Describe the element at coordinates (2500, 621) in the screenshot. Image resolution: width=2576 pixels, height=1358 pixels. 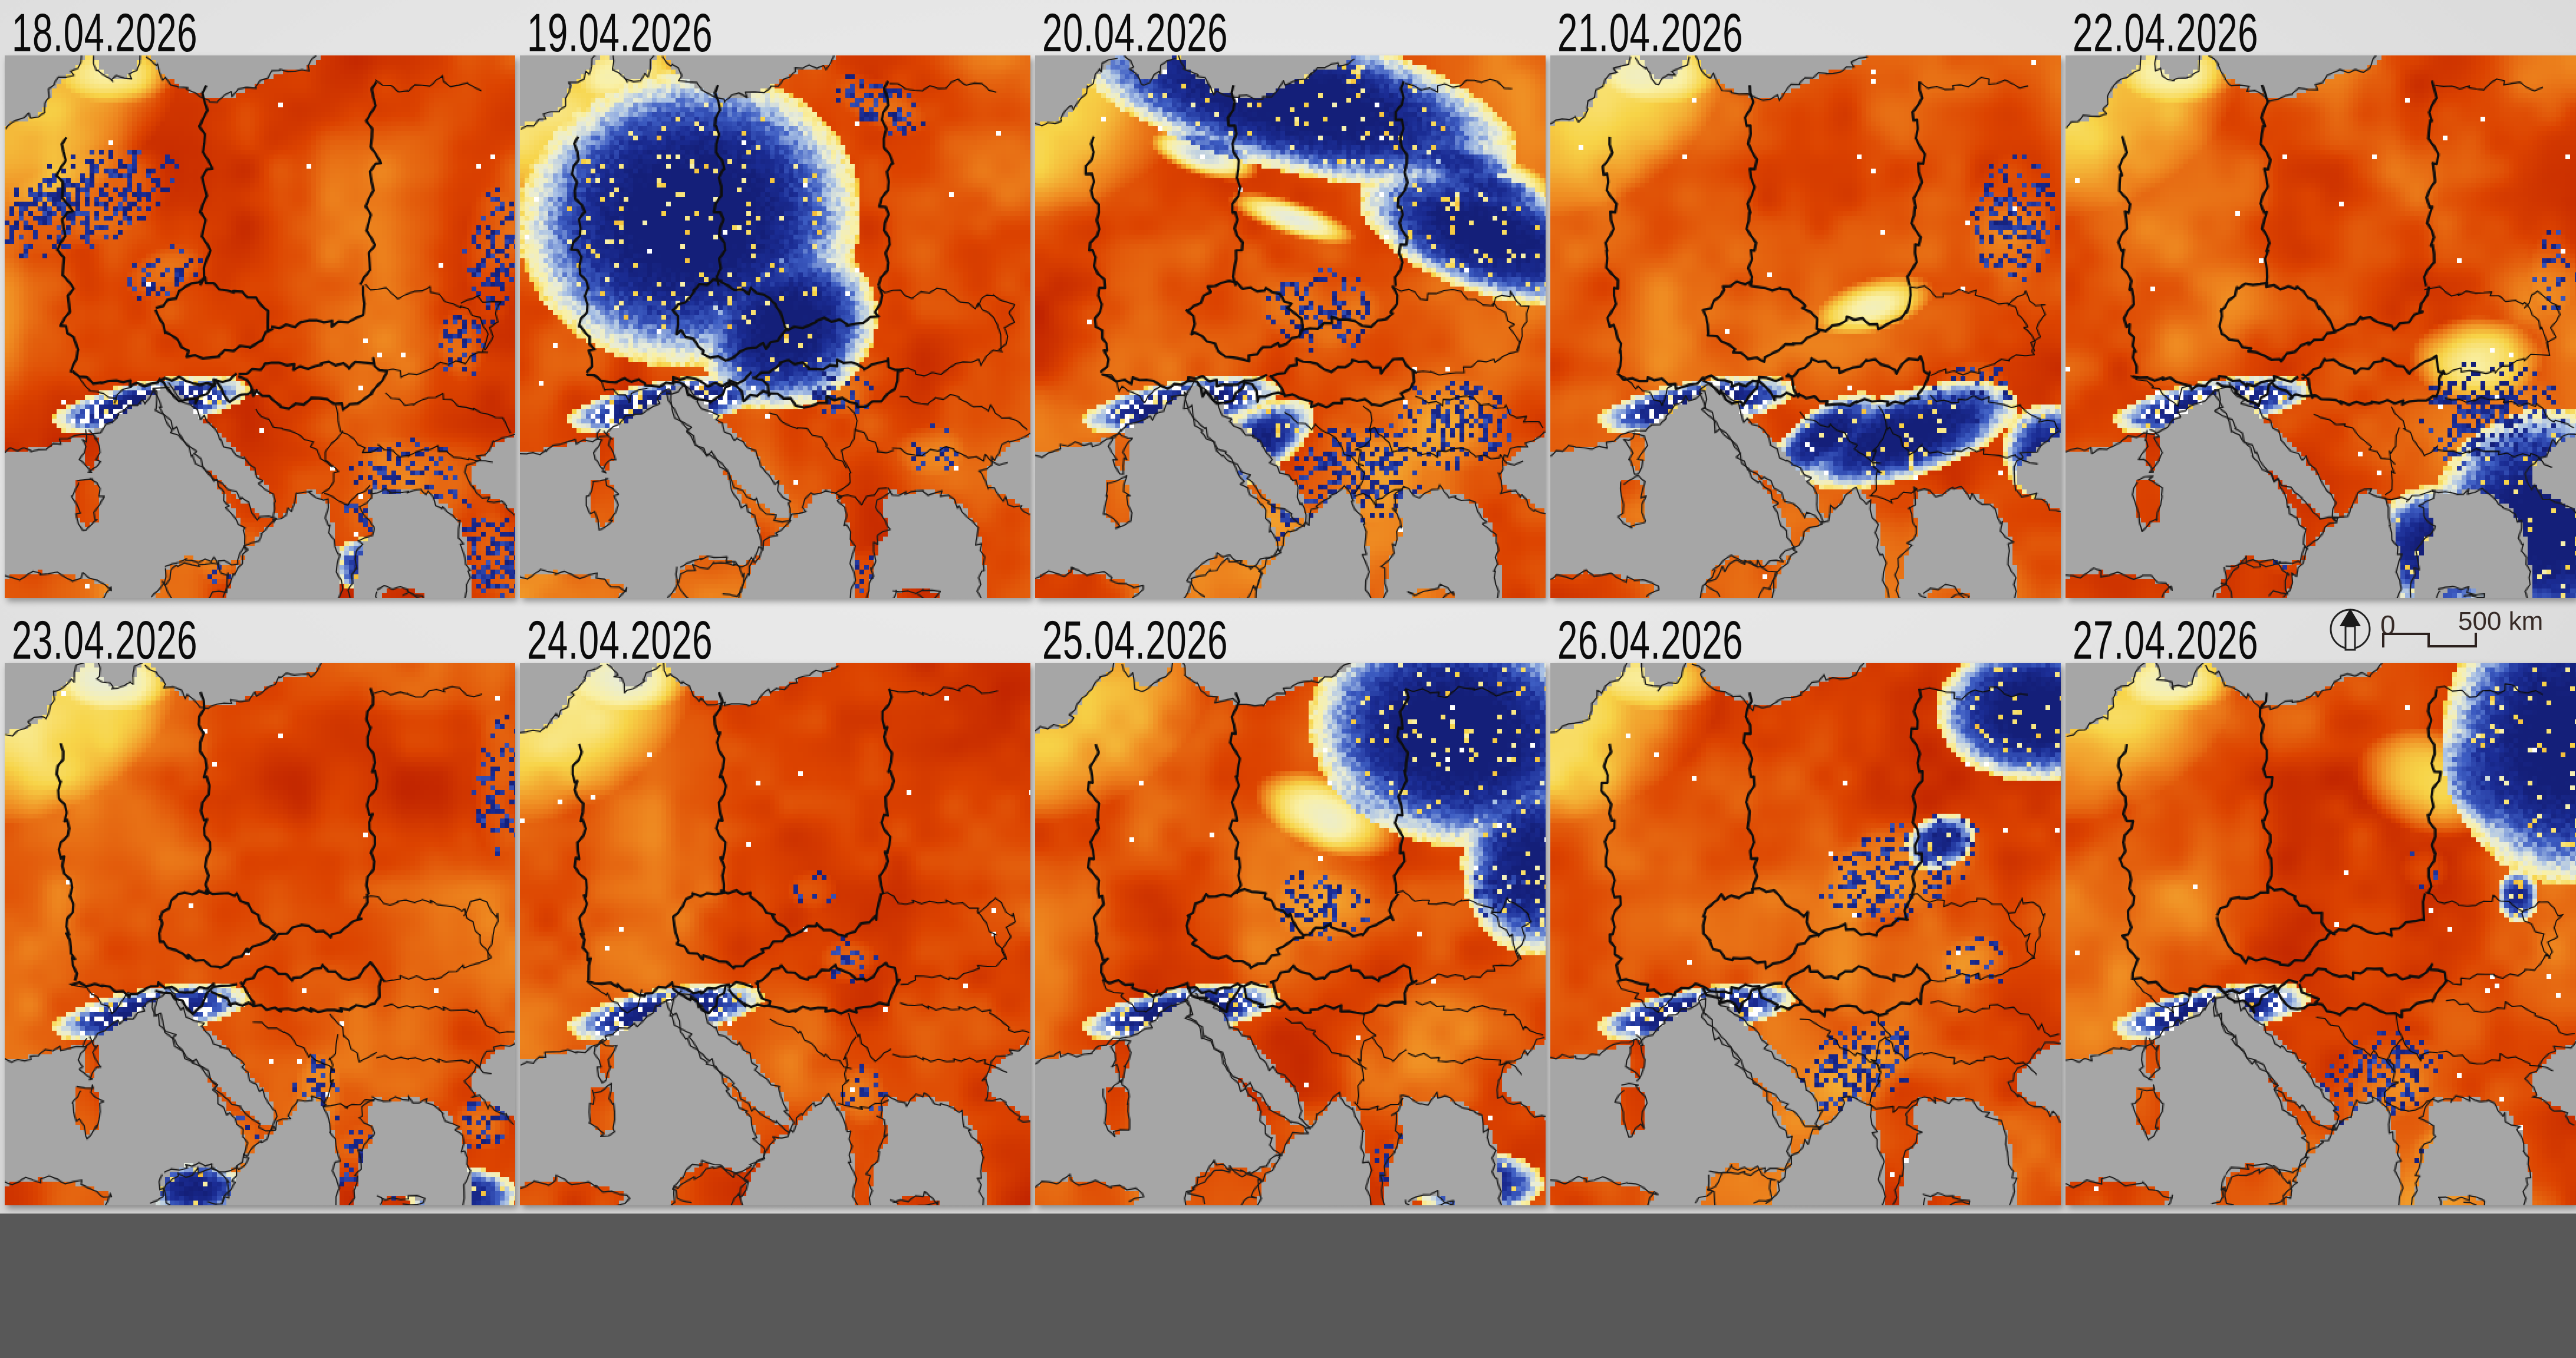
I see `scalebar-distance: 500 km` at that location.